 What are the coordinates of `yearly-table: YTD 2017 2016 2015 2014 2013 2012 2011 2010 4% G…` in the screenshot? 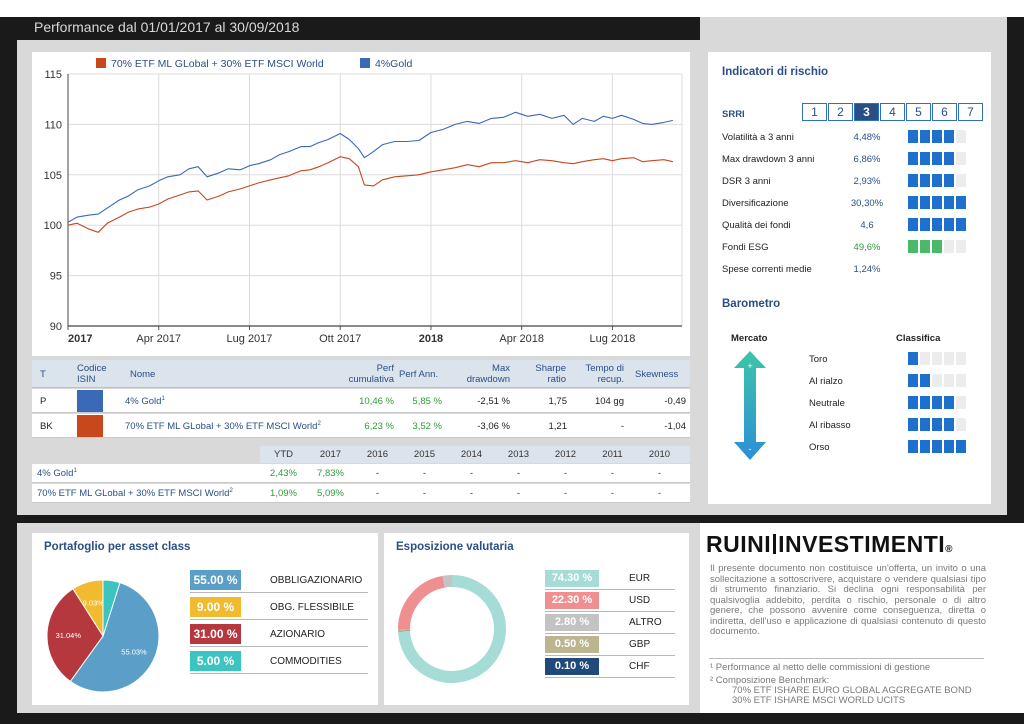 It's located at (361, 474).